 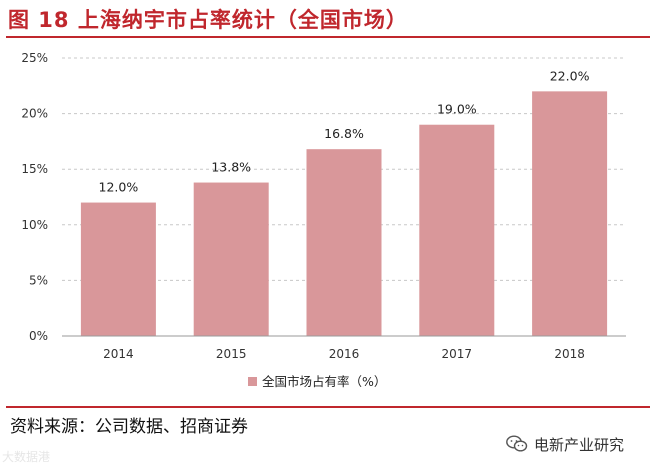 I want to click on wechat-account: 电新产业研究, so click(x=565, y=444).